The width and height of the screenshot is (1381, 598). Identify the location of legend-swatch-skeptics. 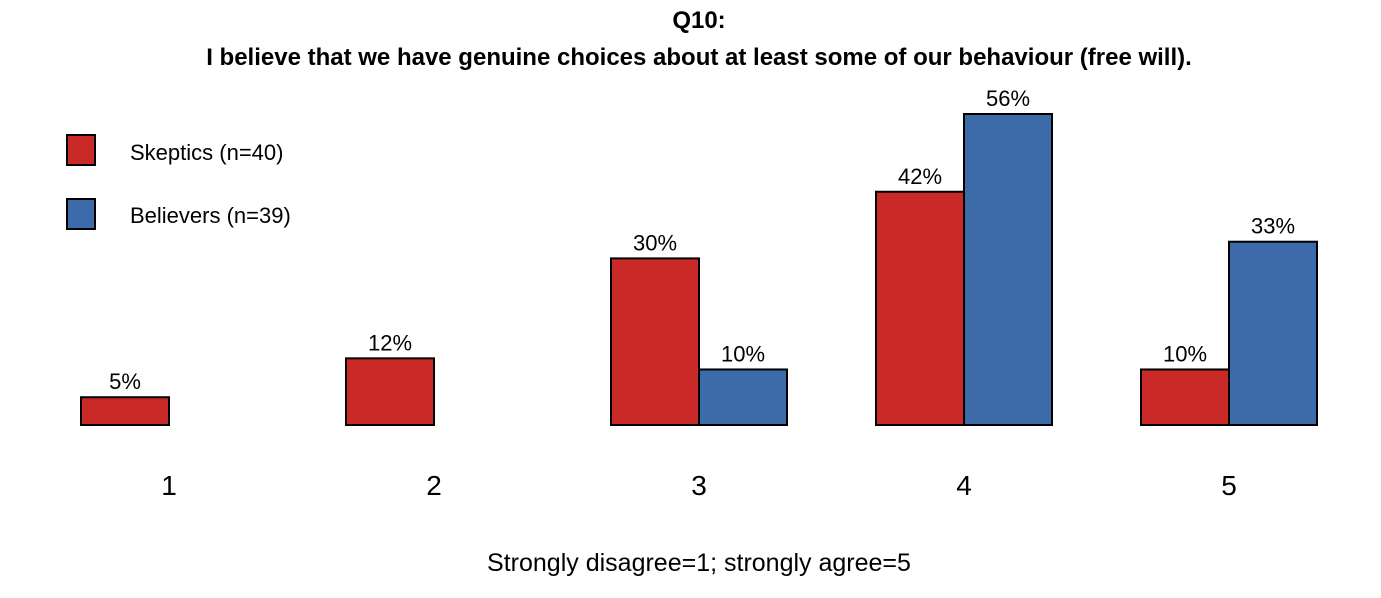
(81, 150).